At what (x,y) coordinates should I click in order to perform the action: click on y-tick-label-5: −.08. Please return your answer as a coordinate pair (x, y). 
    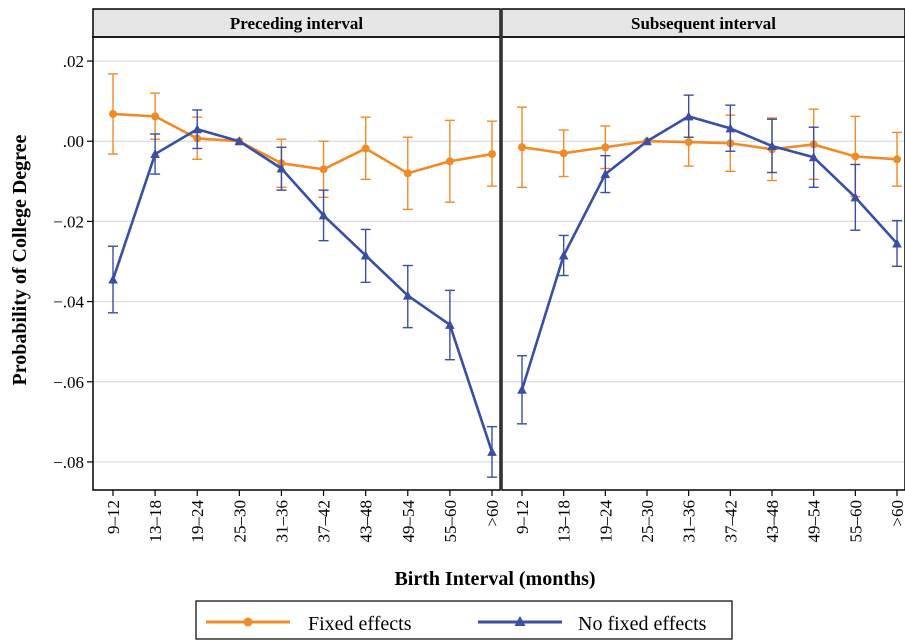
    Looking at the image, I should click on (68, 462).